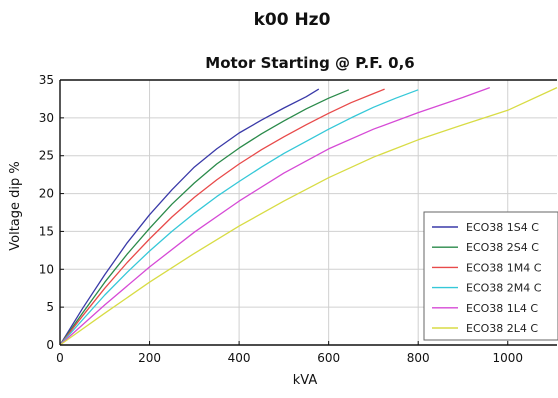 The width and height of the screenshot is (558, 398). What do you see at coordinates (60, 358) in the screenshot?
I see `x-tick-label: 0` at bounding box center [60, 358].